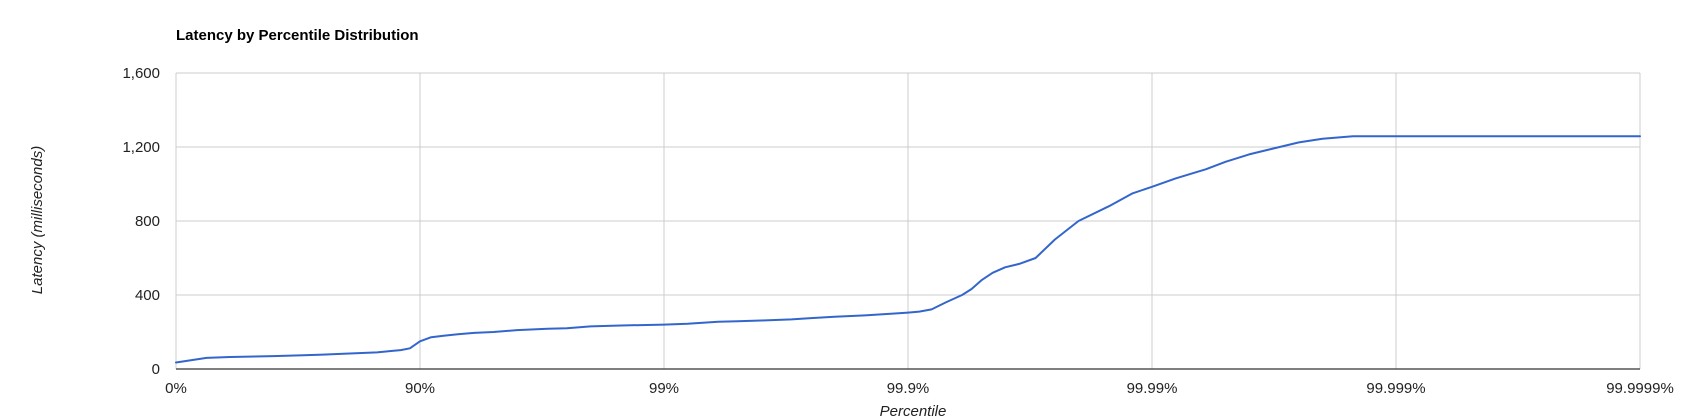 The height and width of the screenshot is (420, 1690). What do you see at coordinates (176, 388) in the screenshot?
I see `x-tick-label: 0%` at bounding box center [176, 388].